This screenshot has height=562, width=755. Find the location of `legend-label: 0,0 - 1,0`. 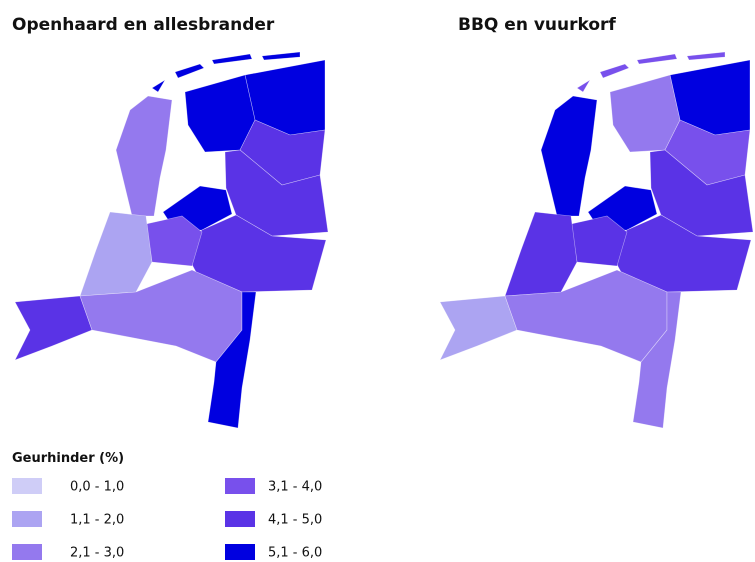

legend-label: 0,0 - 1,0 is located at coordinates (97, 487).